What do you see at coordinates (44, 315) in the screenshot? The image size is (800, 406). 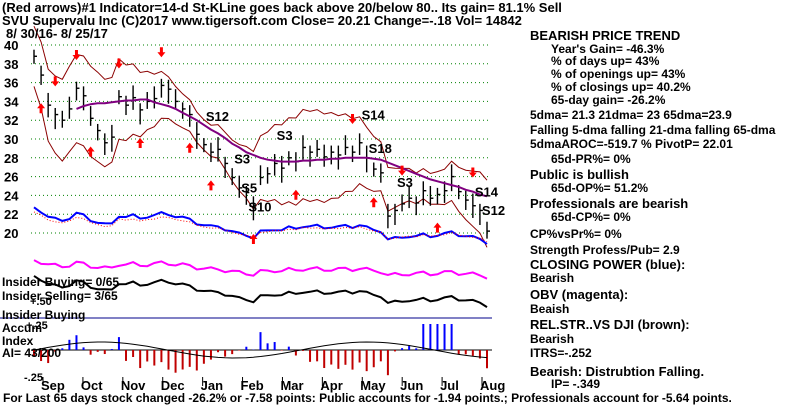 I see `insider-buying-label-2: Insider Buying` at bounding box center [44, 315].